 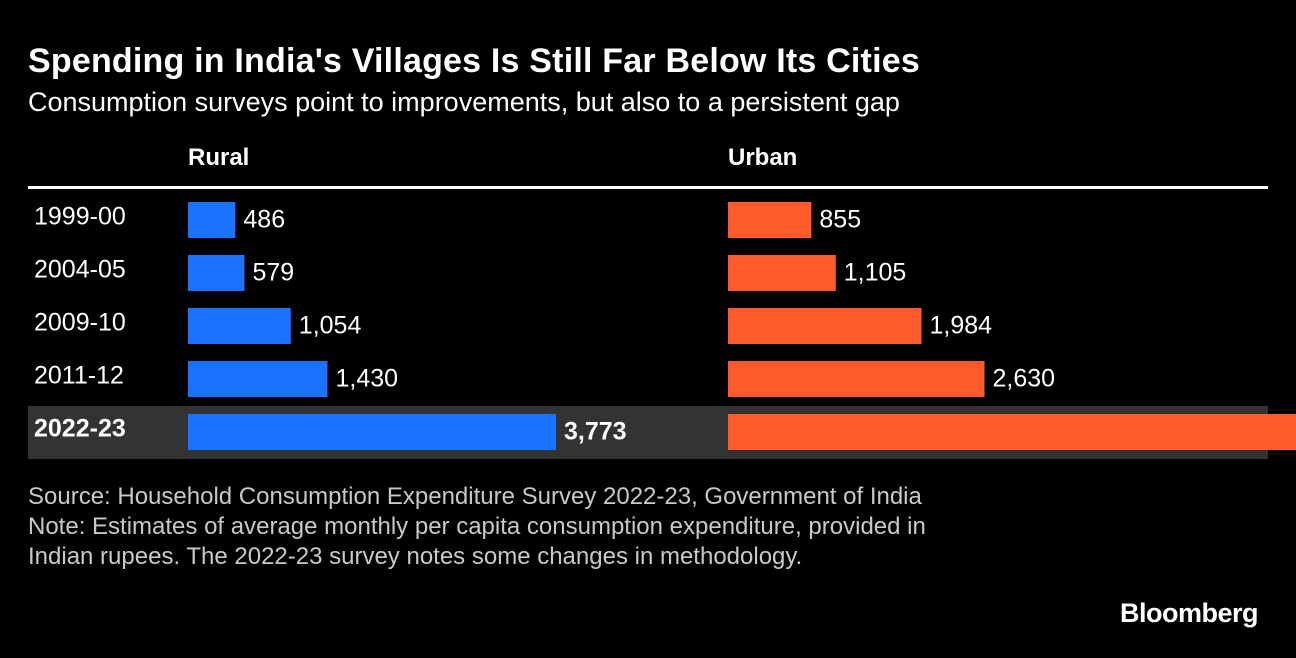 What do you see at coordinates (273, 273) in the screenshot?
I see `rural-value-label: 579` at bounding box center [273, 273].